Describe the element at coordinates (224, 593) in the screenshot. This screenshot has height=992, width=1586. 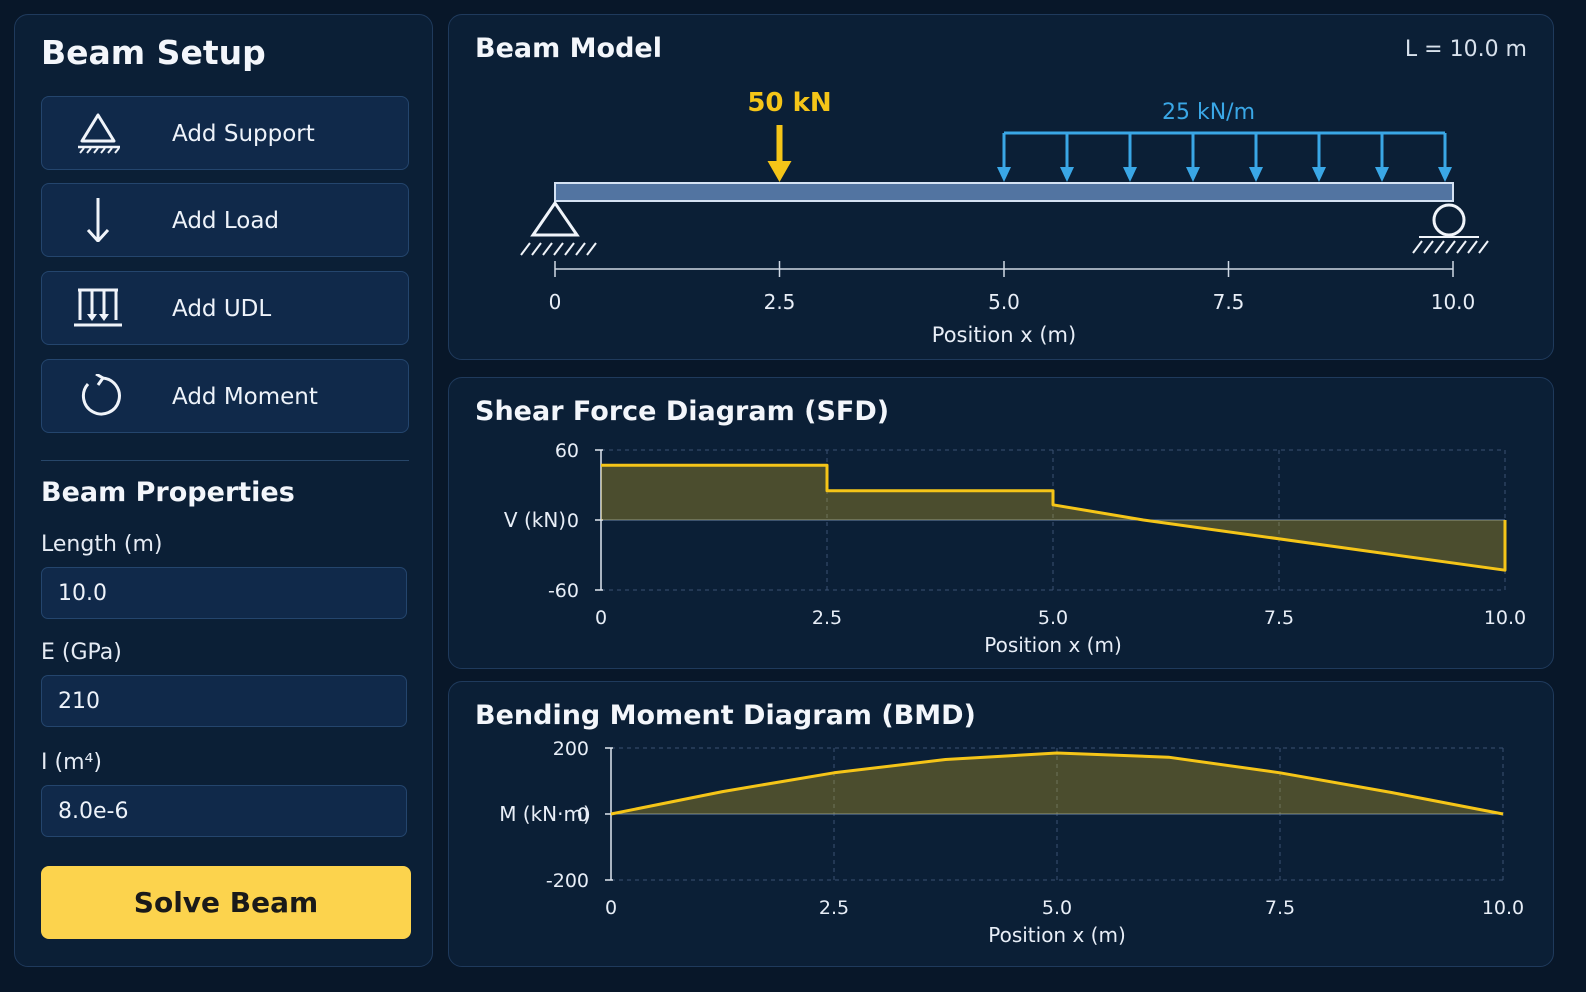
I see `length-input` at that location.